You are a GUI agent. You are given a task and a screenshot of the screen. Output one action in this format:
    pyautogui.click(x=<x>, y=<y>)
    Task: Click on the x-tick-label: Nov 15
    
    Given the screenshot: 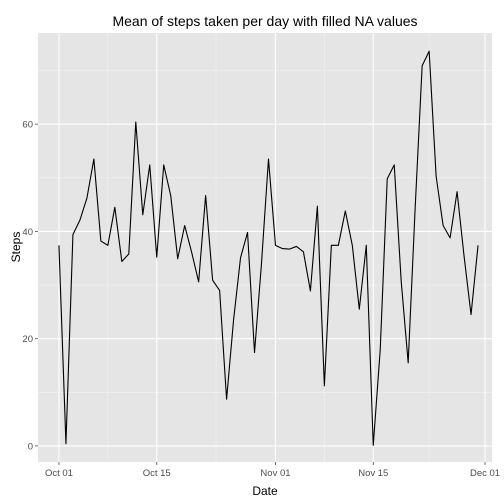 What is the action you would take?
    pyautogui.click(x=373, y=473)
    